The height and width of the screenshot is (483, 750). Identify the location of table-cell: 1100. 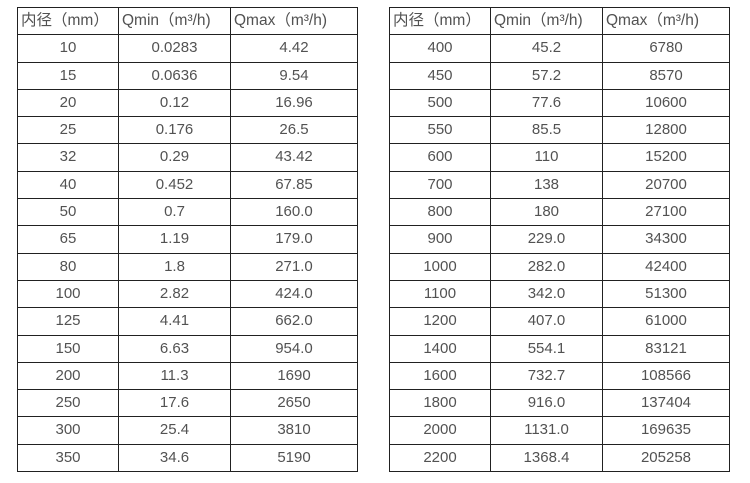
(440, 294).